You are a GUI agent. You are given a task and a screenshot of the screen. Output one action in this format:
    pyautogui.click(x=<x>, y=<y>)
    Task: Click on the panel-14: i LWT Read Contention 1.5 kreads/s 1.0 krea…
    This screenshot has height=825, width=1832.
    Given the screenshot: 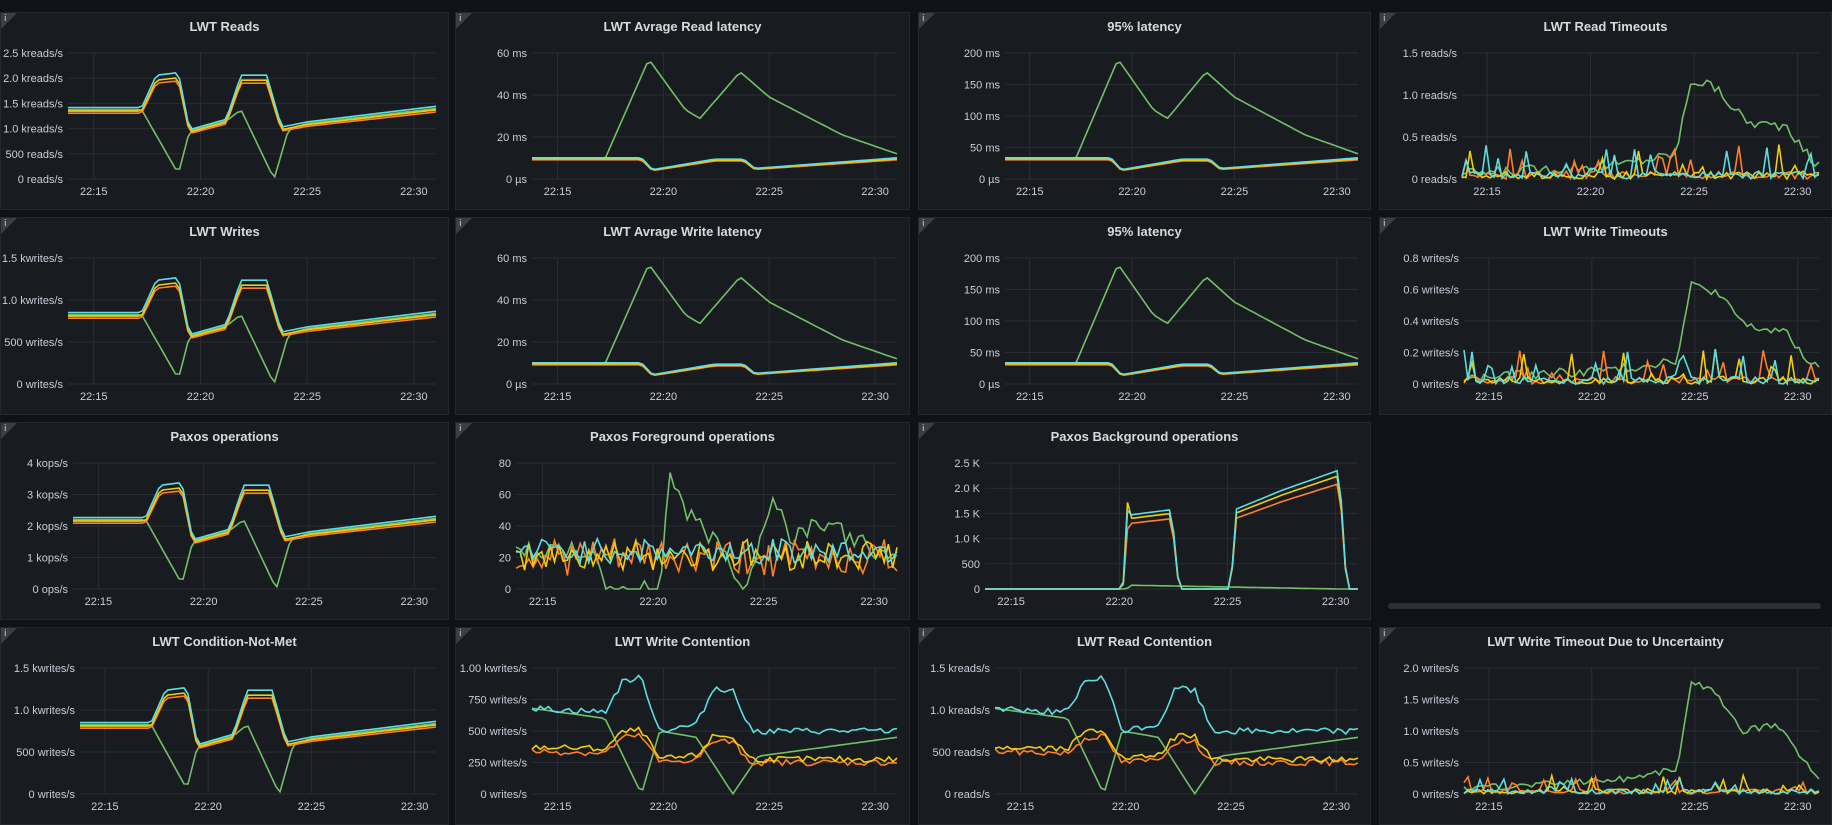 What is the action you would take?
    pyautogui.click(x=1144, y=726)
    